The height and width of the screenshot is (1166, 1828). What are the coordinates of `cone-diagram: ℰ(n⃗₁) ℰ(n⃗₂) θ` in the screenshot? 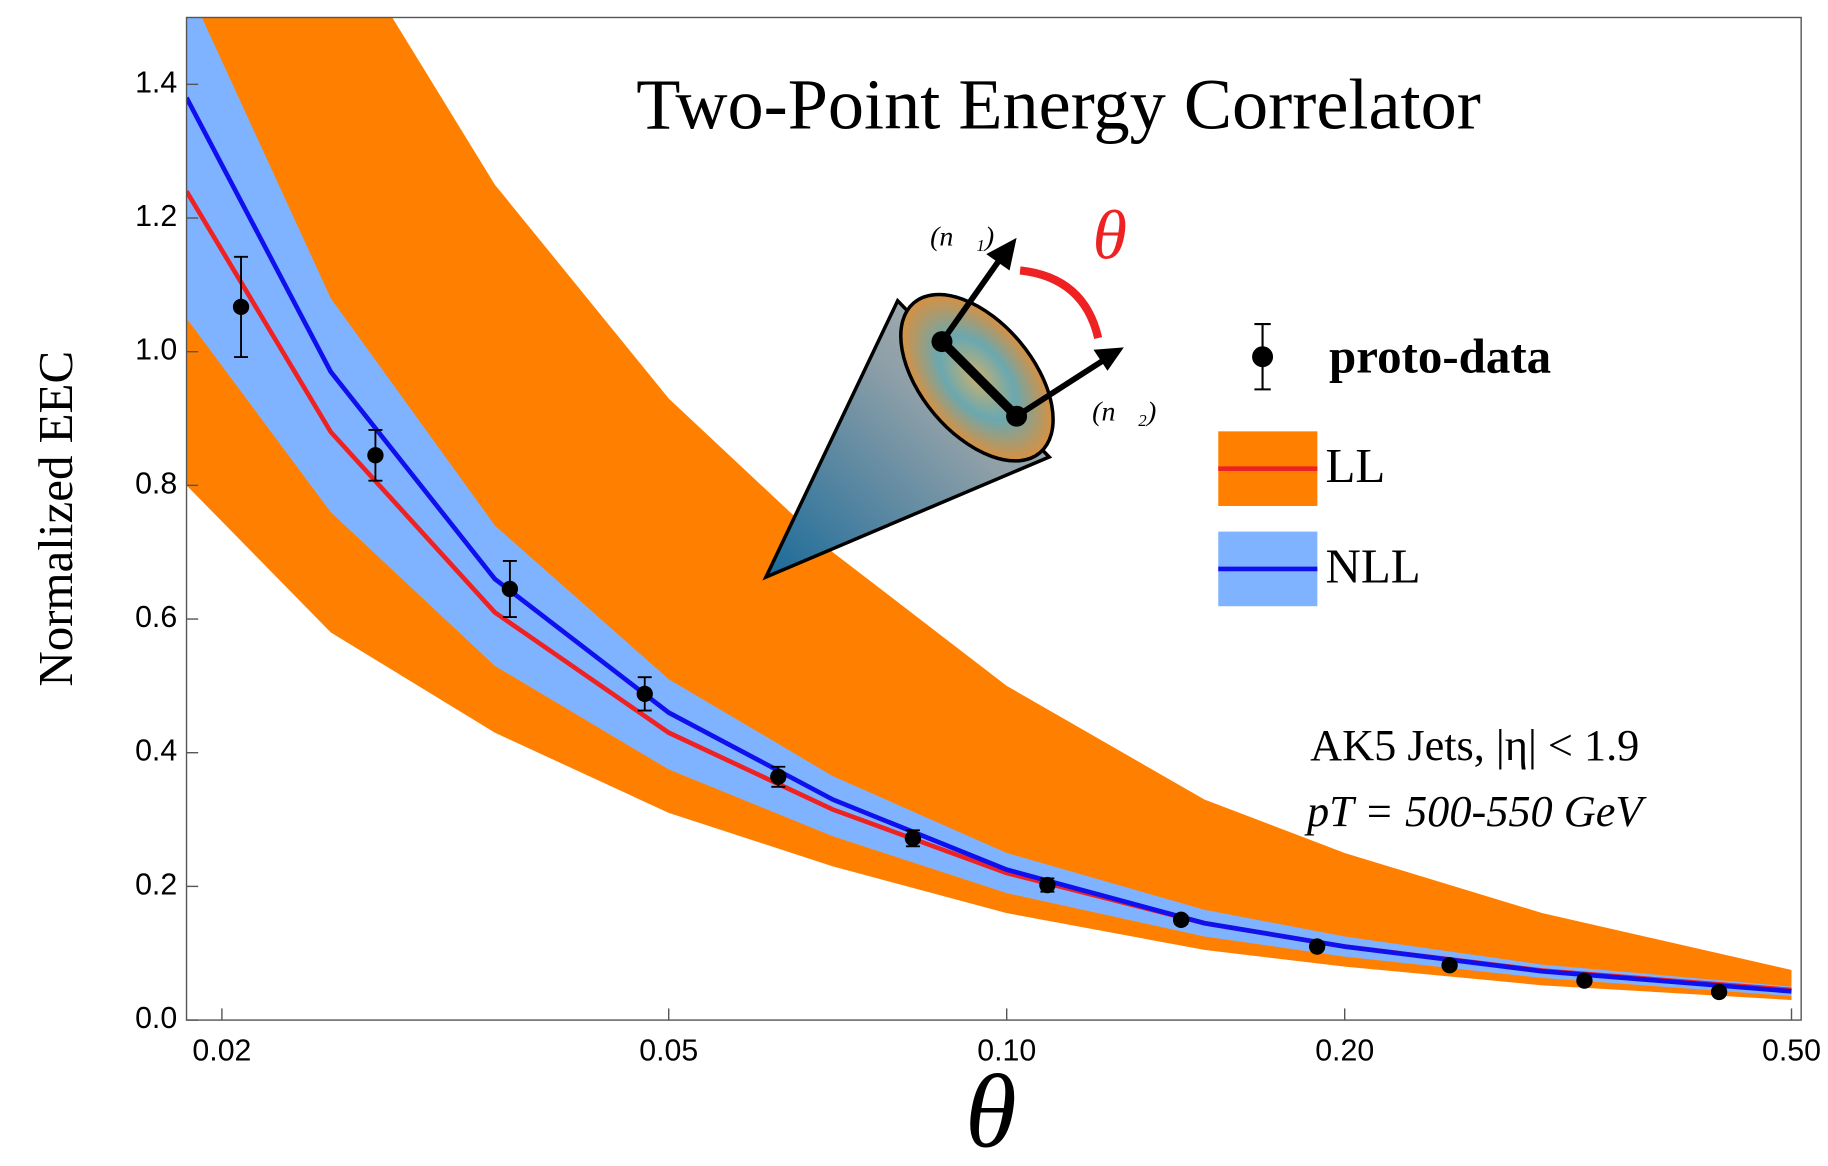 It's located at (959, 389).